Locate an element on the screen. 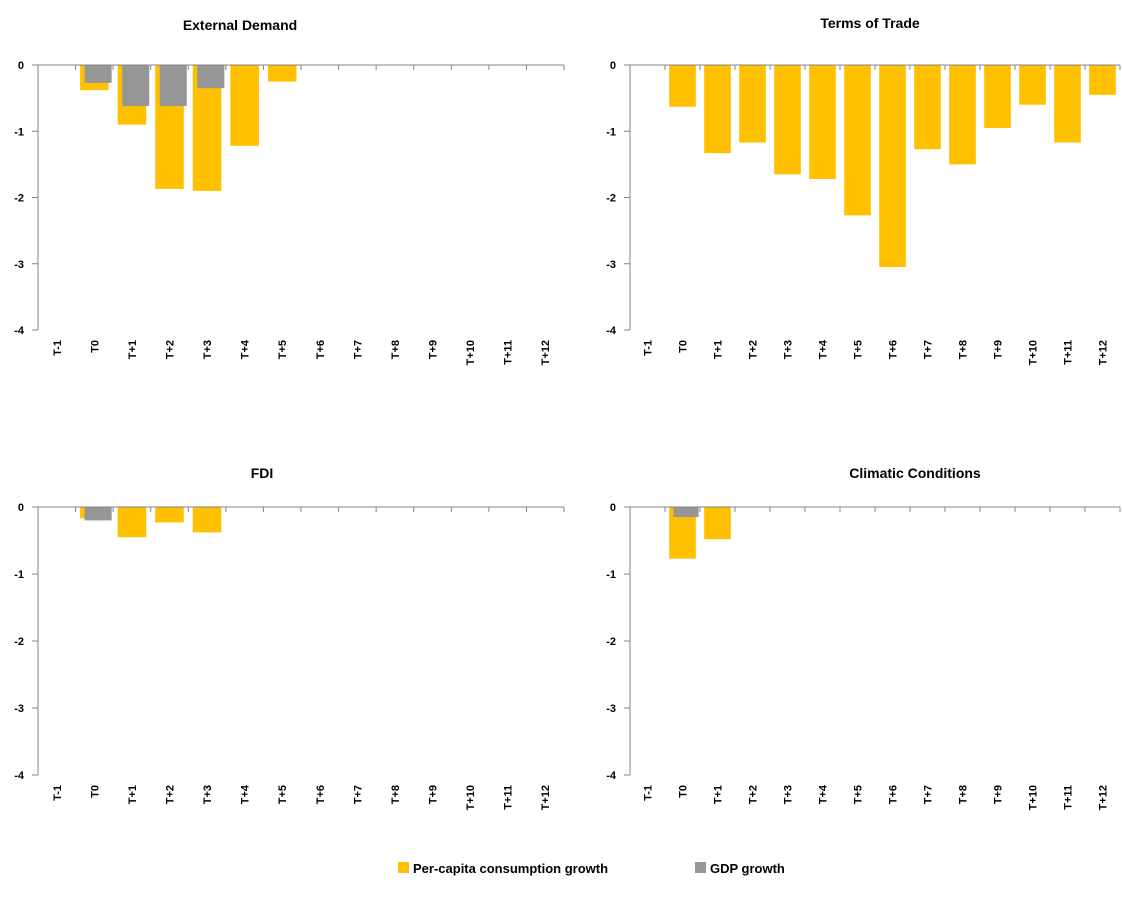  chart-legend: Per-capita consumption growth GDP growth is located at coordinates (591, 868).